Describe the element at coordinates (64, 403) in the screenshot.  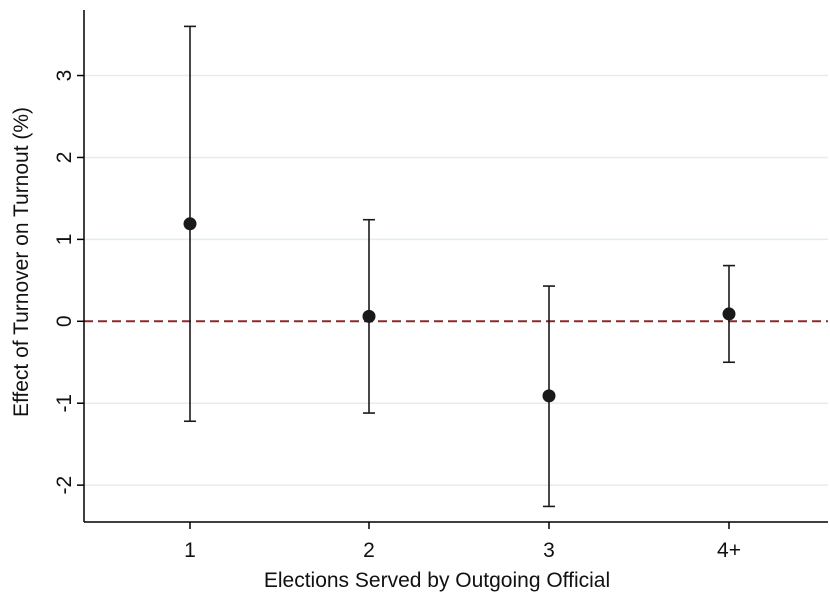
I see `y-tick-label: -1` at that location.